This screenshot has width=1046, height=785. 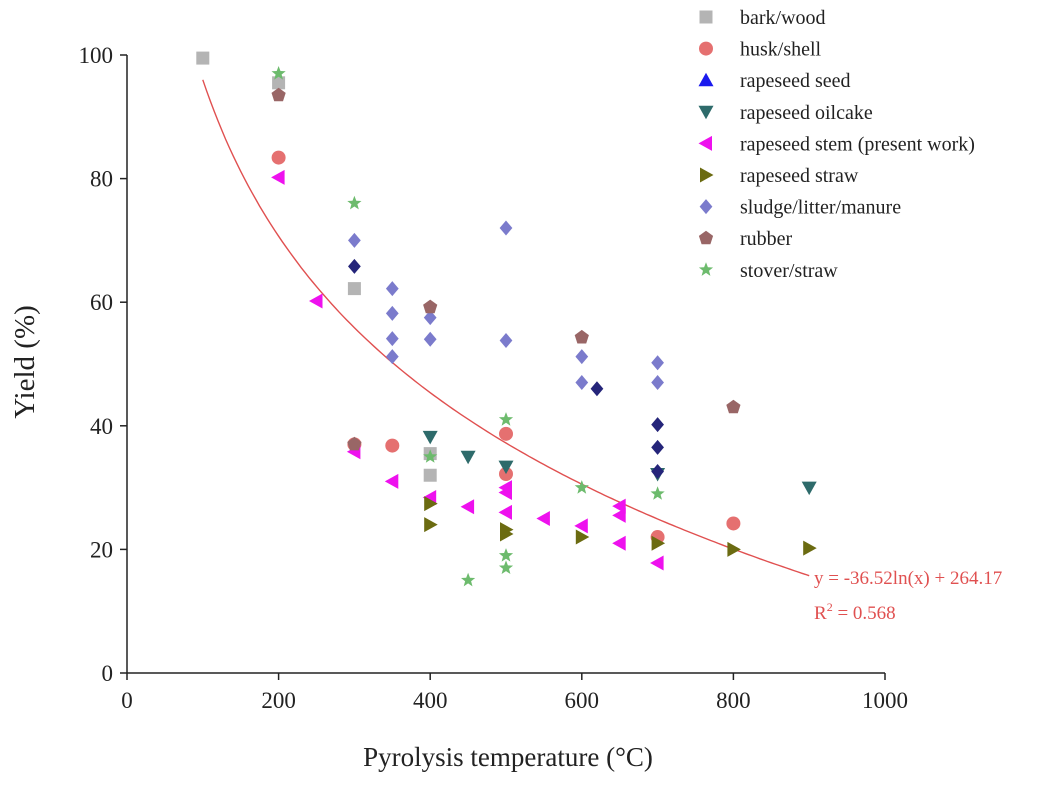 What do you see at coordinates (101, 426) in the screenshot?
I see `y-tick-label: 40` at bounding box center [101, 426].